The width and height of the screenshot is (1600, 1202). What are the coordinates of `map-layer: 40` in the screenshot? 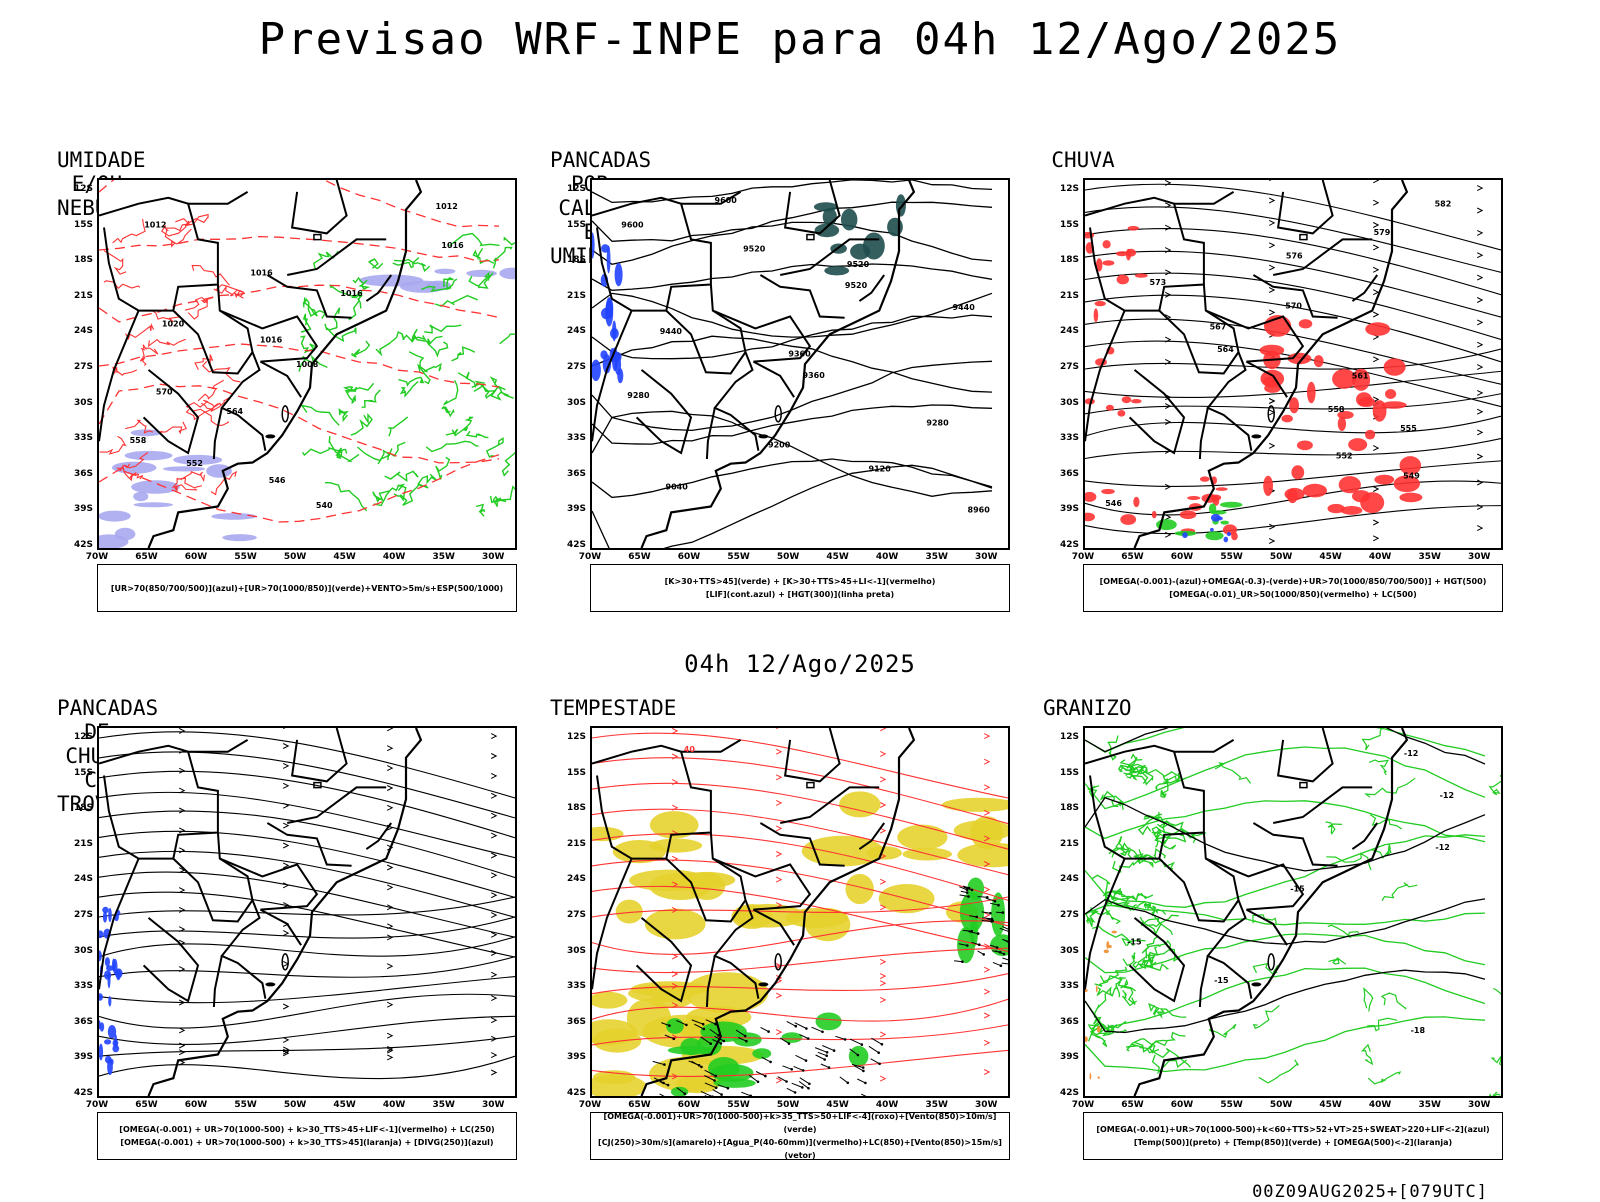 It's located at (800, 912).